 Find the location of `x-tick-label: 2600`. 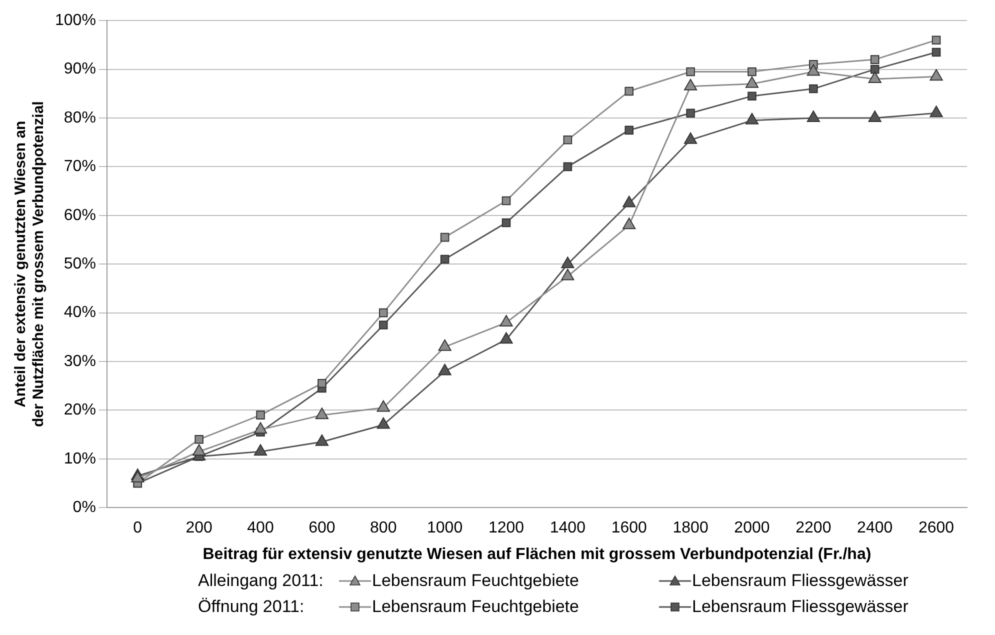

x-tick-label: 2600 is located at coordinates (936, 528).